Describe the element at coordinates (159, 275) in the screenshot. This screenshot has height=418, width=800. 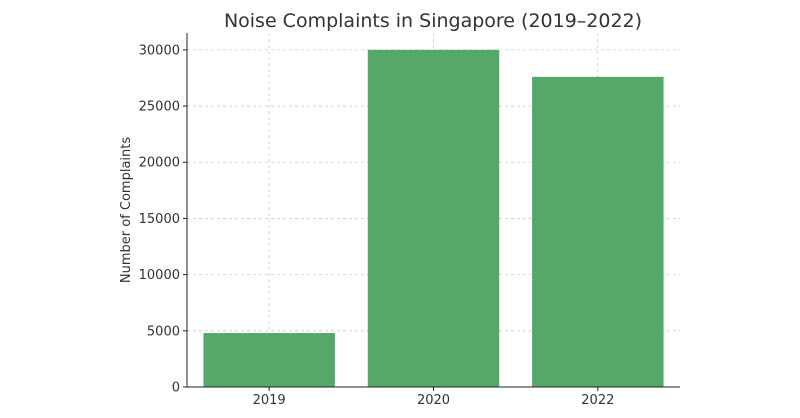
I see `y-tick-label: 10000` at that location.